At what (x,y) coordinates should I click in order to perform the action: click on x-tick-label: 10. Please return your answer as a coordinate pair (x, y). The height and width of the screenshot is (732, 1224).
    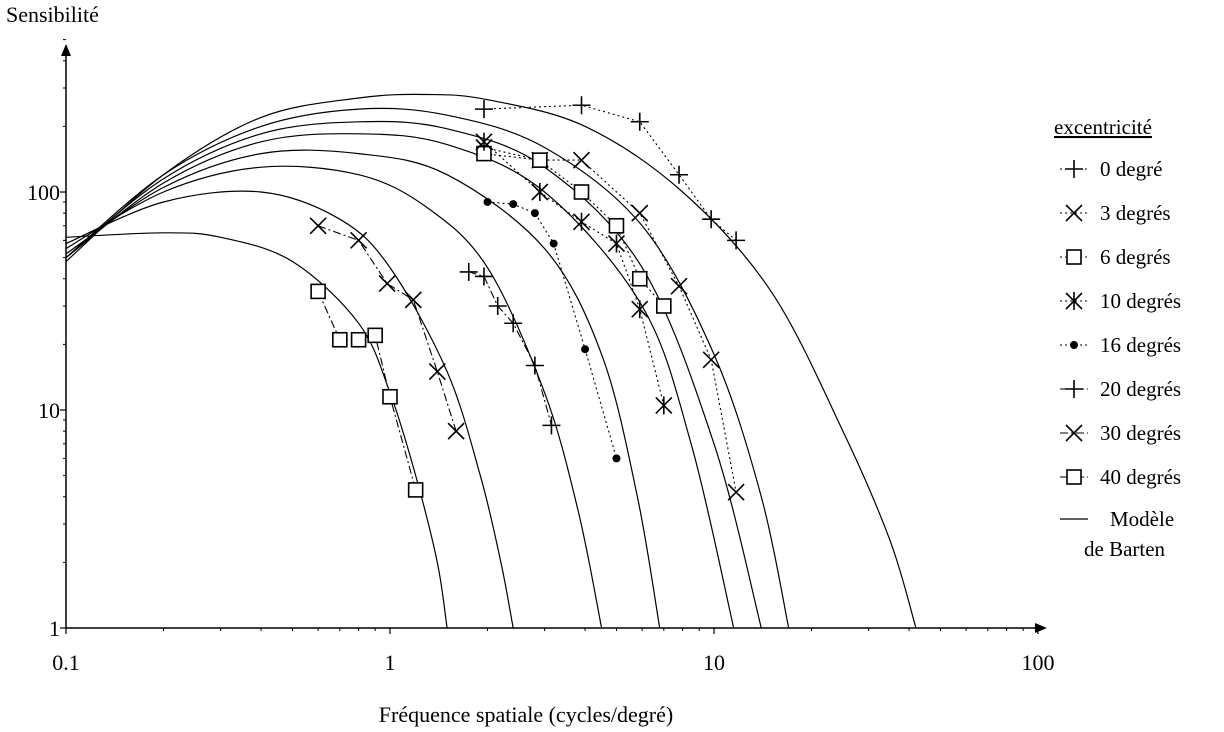
    Looking at the image, I should click on (714, 662).